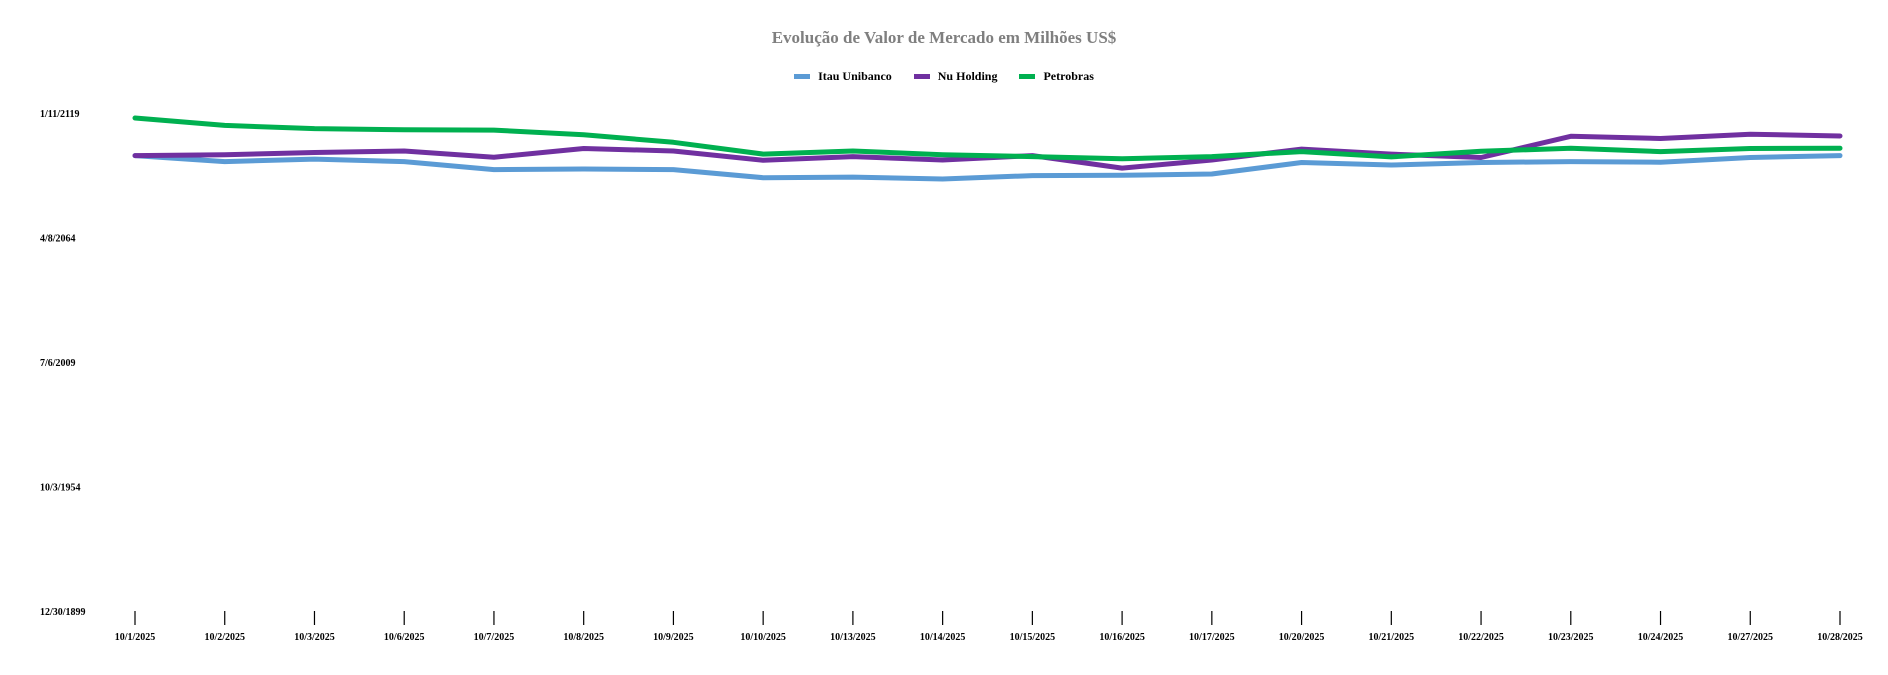 The width and height of the screenshot is (1888, 675). Describe the element at coordinates (1302, 637) in the screenshot. I see `x-tick-label: 10/20/2025` at that location.